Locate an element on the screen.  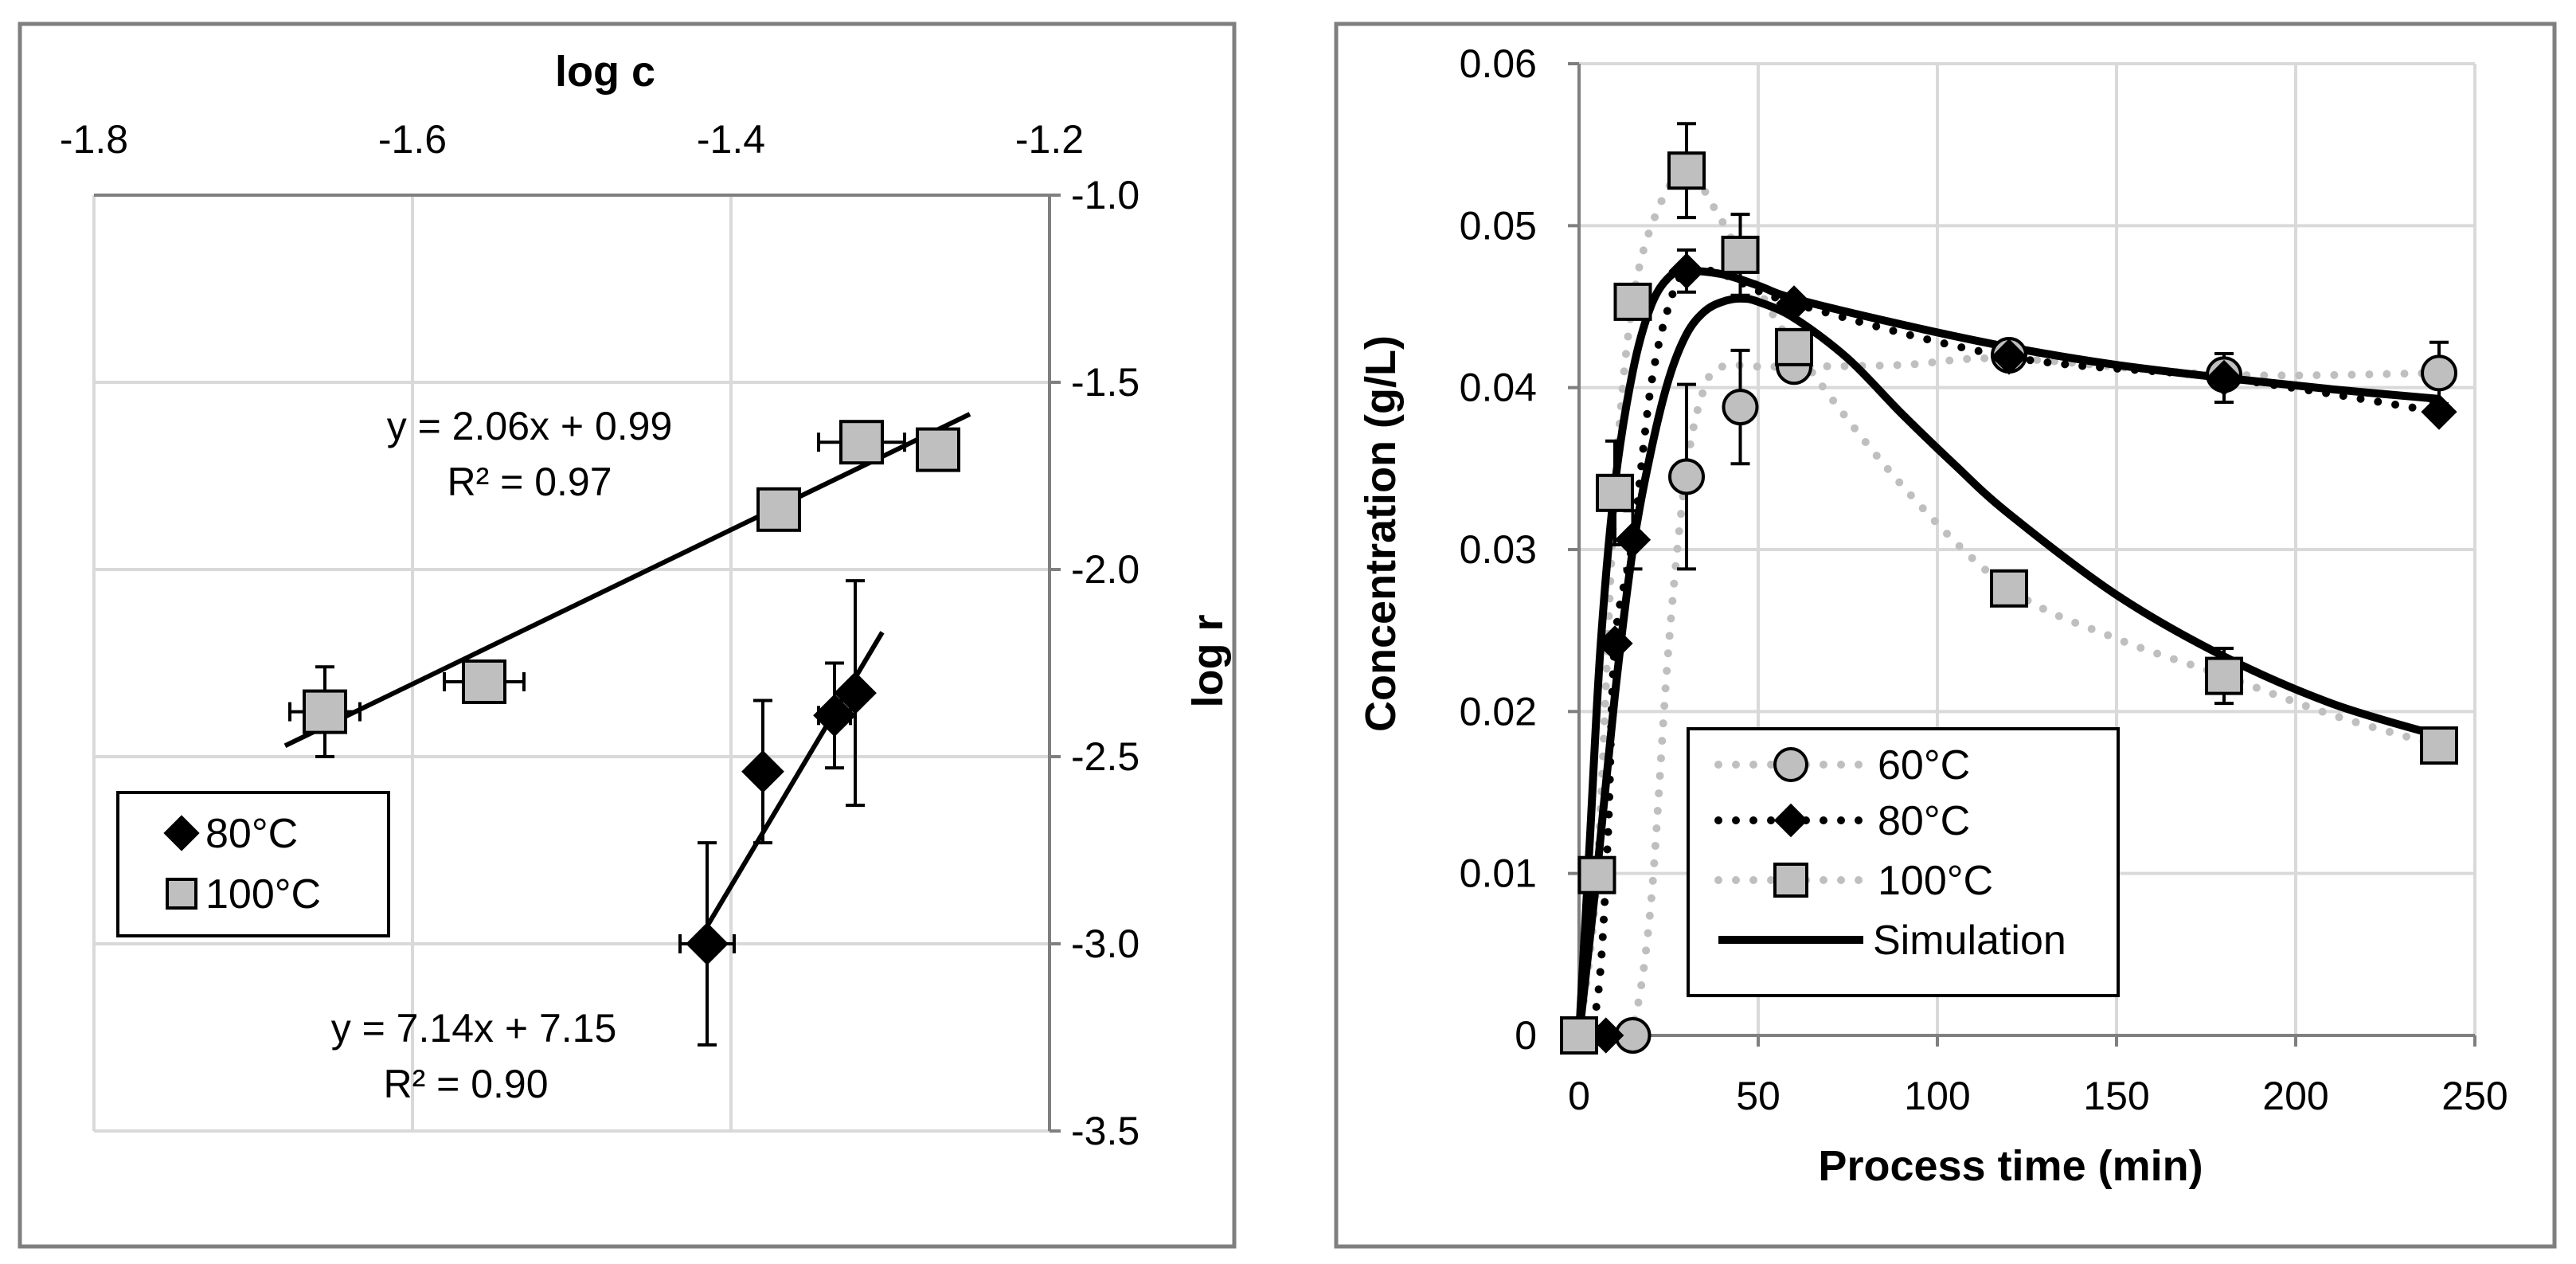
legend-label-simulation: Simulation is located at coordinates (1970, 941).